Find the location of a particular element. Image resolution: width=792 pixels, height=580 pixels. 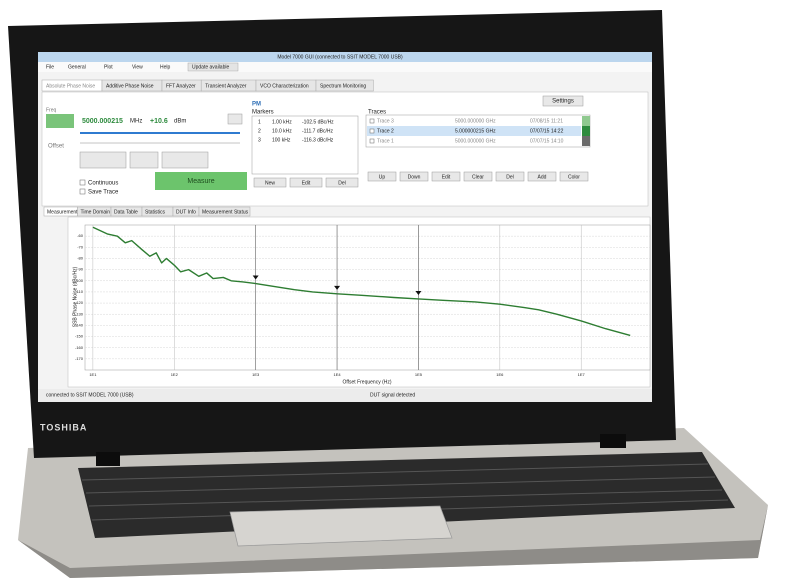

subtab-label: DUT Info is located at coordinates (186, 212).